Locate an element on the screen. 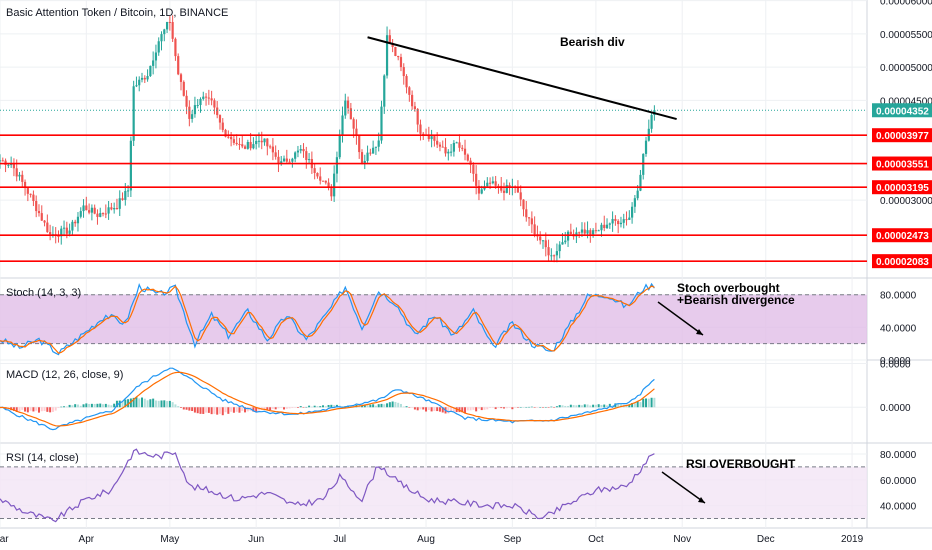  stoch-arrow is located at coordinates (680, 318).